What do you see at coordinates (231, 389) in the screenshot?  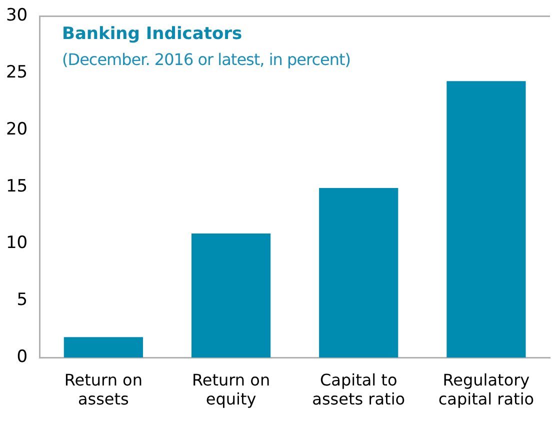 I see `x-tick-label: Return on equity` at bounding box center [231, 389].